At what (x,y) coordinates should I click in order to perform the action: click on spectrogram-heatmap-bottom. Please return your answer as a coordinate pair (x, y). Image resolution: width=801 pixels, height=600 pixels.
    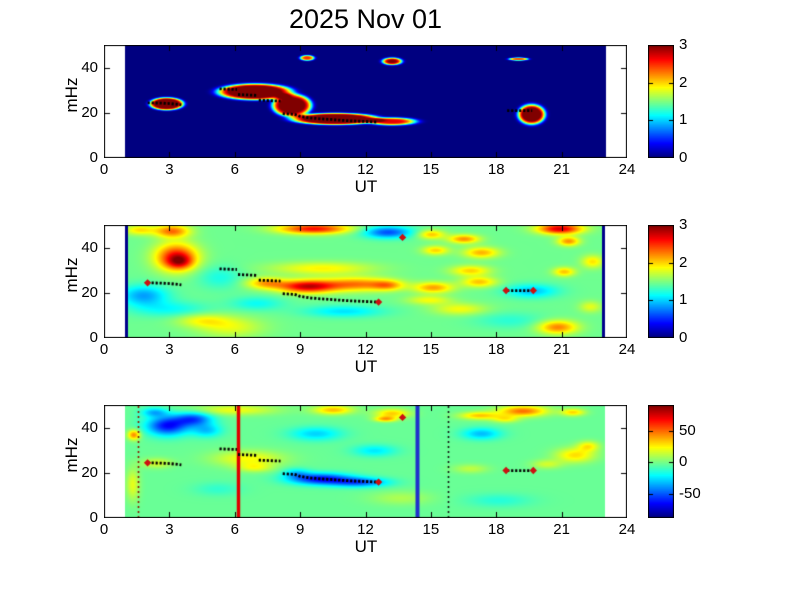
    Looking at the image, I should click on (365, 461).